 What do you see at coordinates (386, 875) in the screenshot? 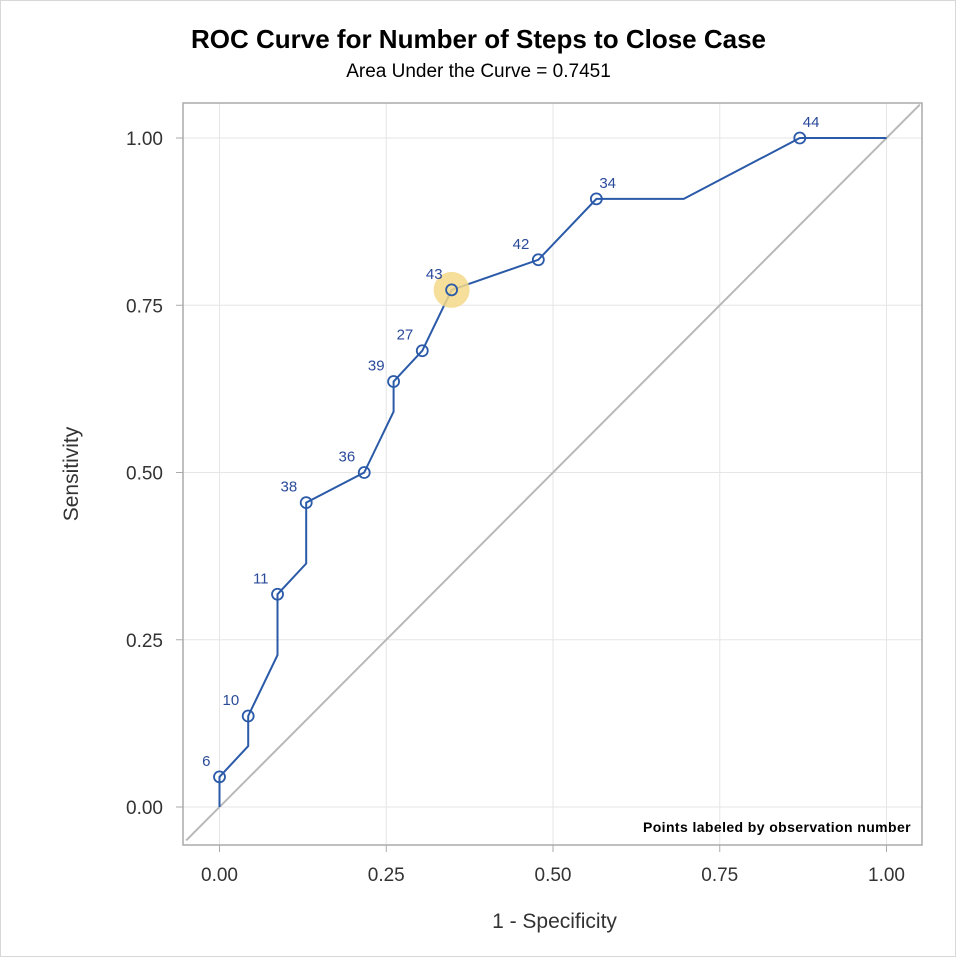
I see `x-tick-label: 0.25` at bounding box center [386, 875].